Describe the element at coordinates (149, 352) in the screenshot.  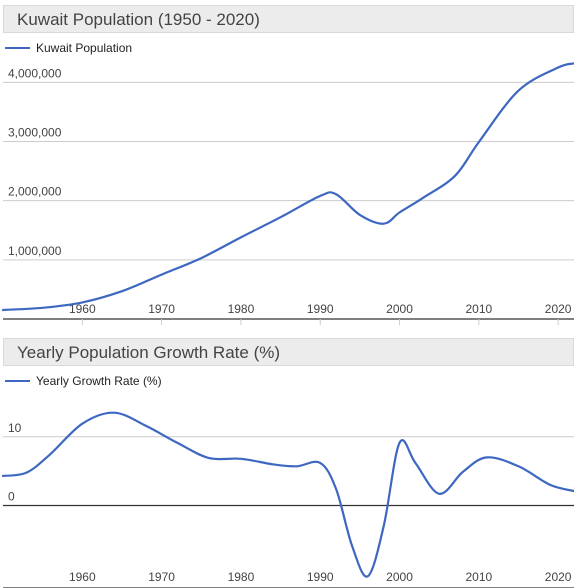
I see `growth-rate-chart-title: Yearly Population Growth Rate (%)` at that location.